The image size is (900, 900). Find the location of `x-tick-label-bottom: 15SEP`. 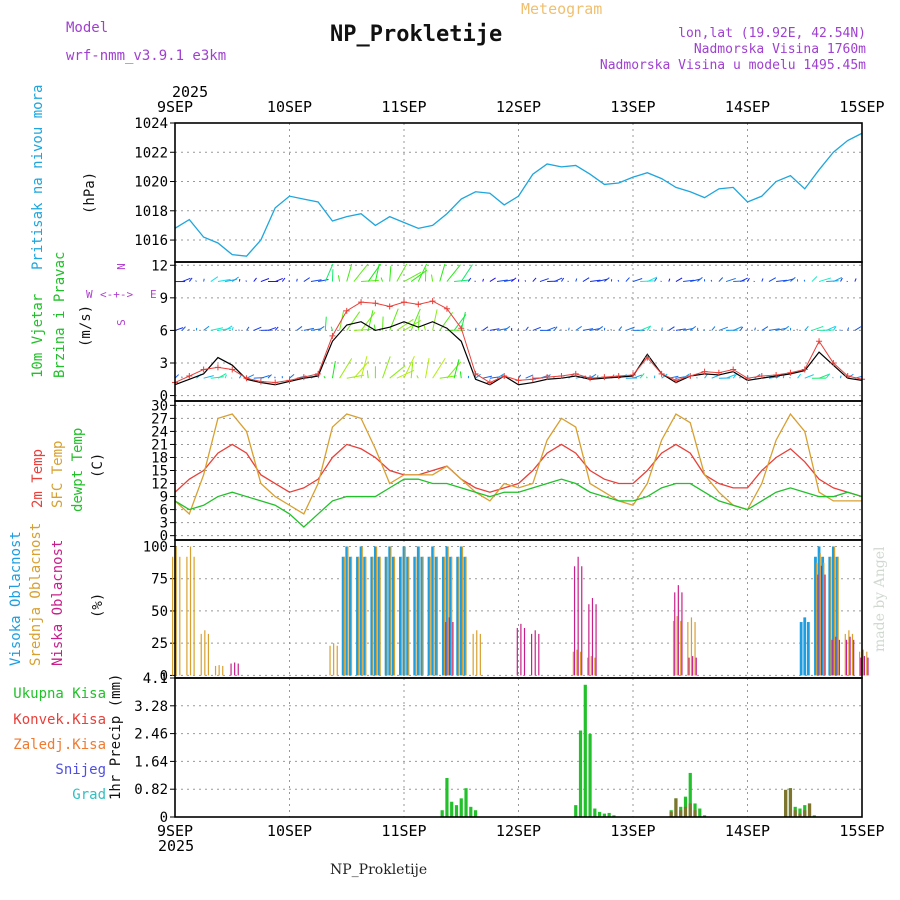

x-tick-label-bottom: 15SEP is located at coordinates (861, 831).